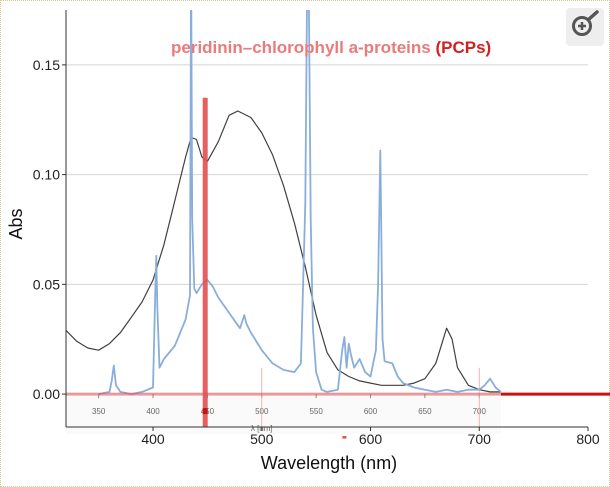 This screenshot has height=487, width=610. I want to click on inset-marker, so click(344, 437).